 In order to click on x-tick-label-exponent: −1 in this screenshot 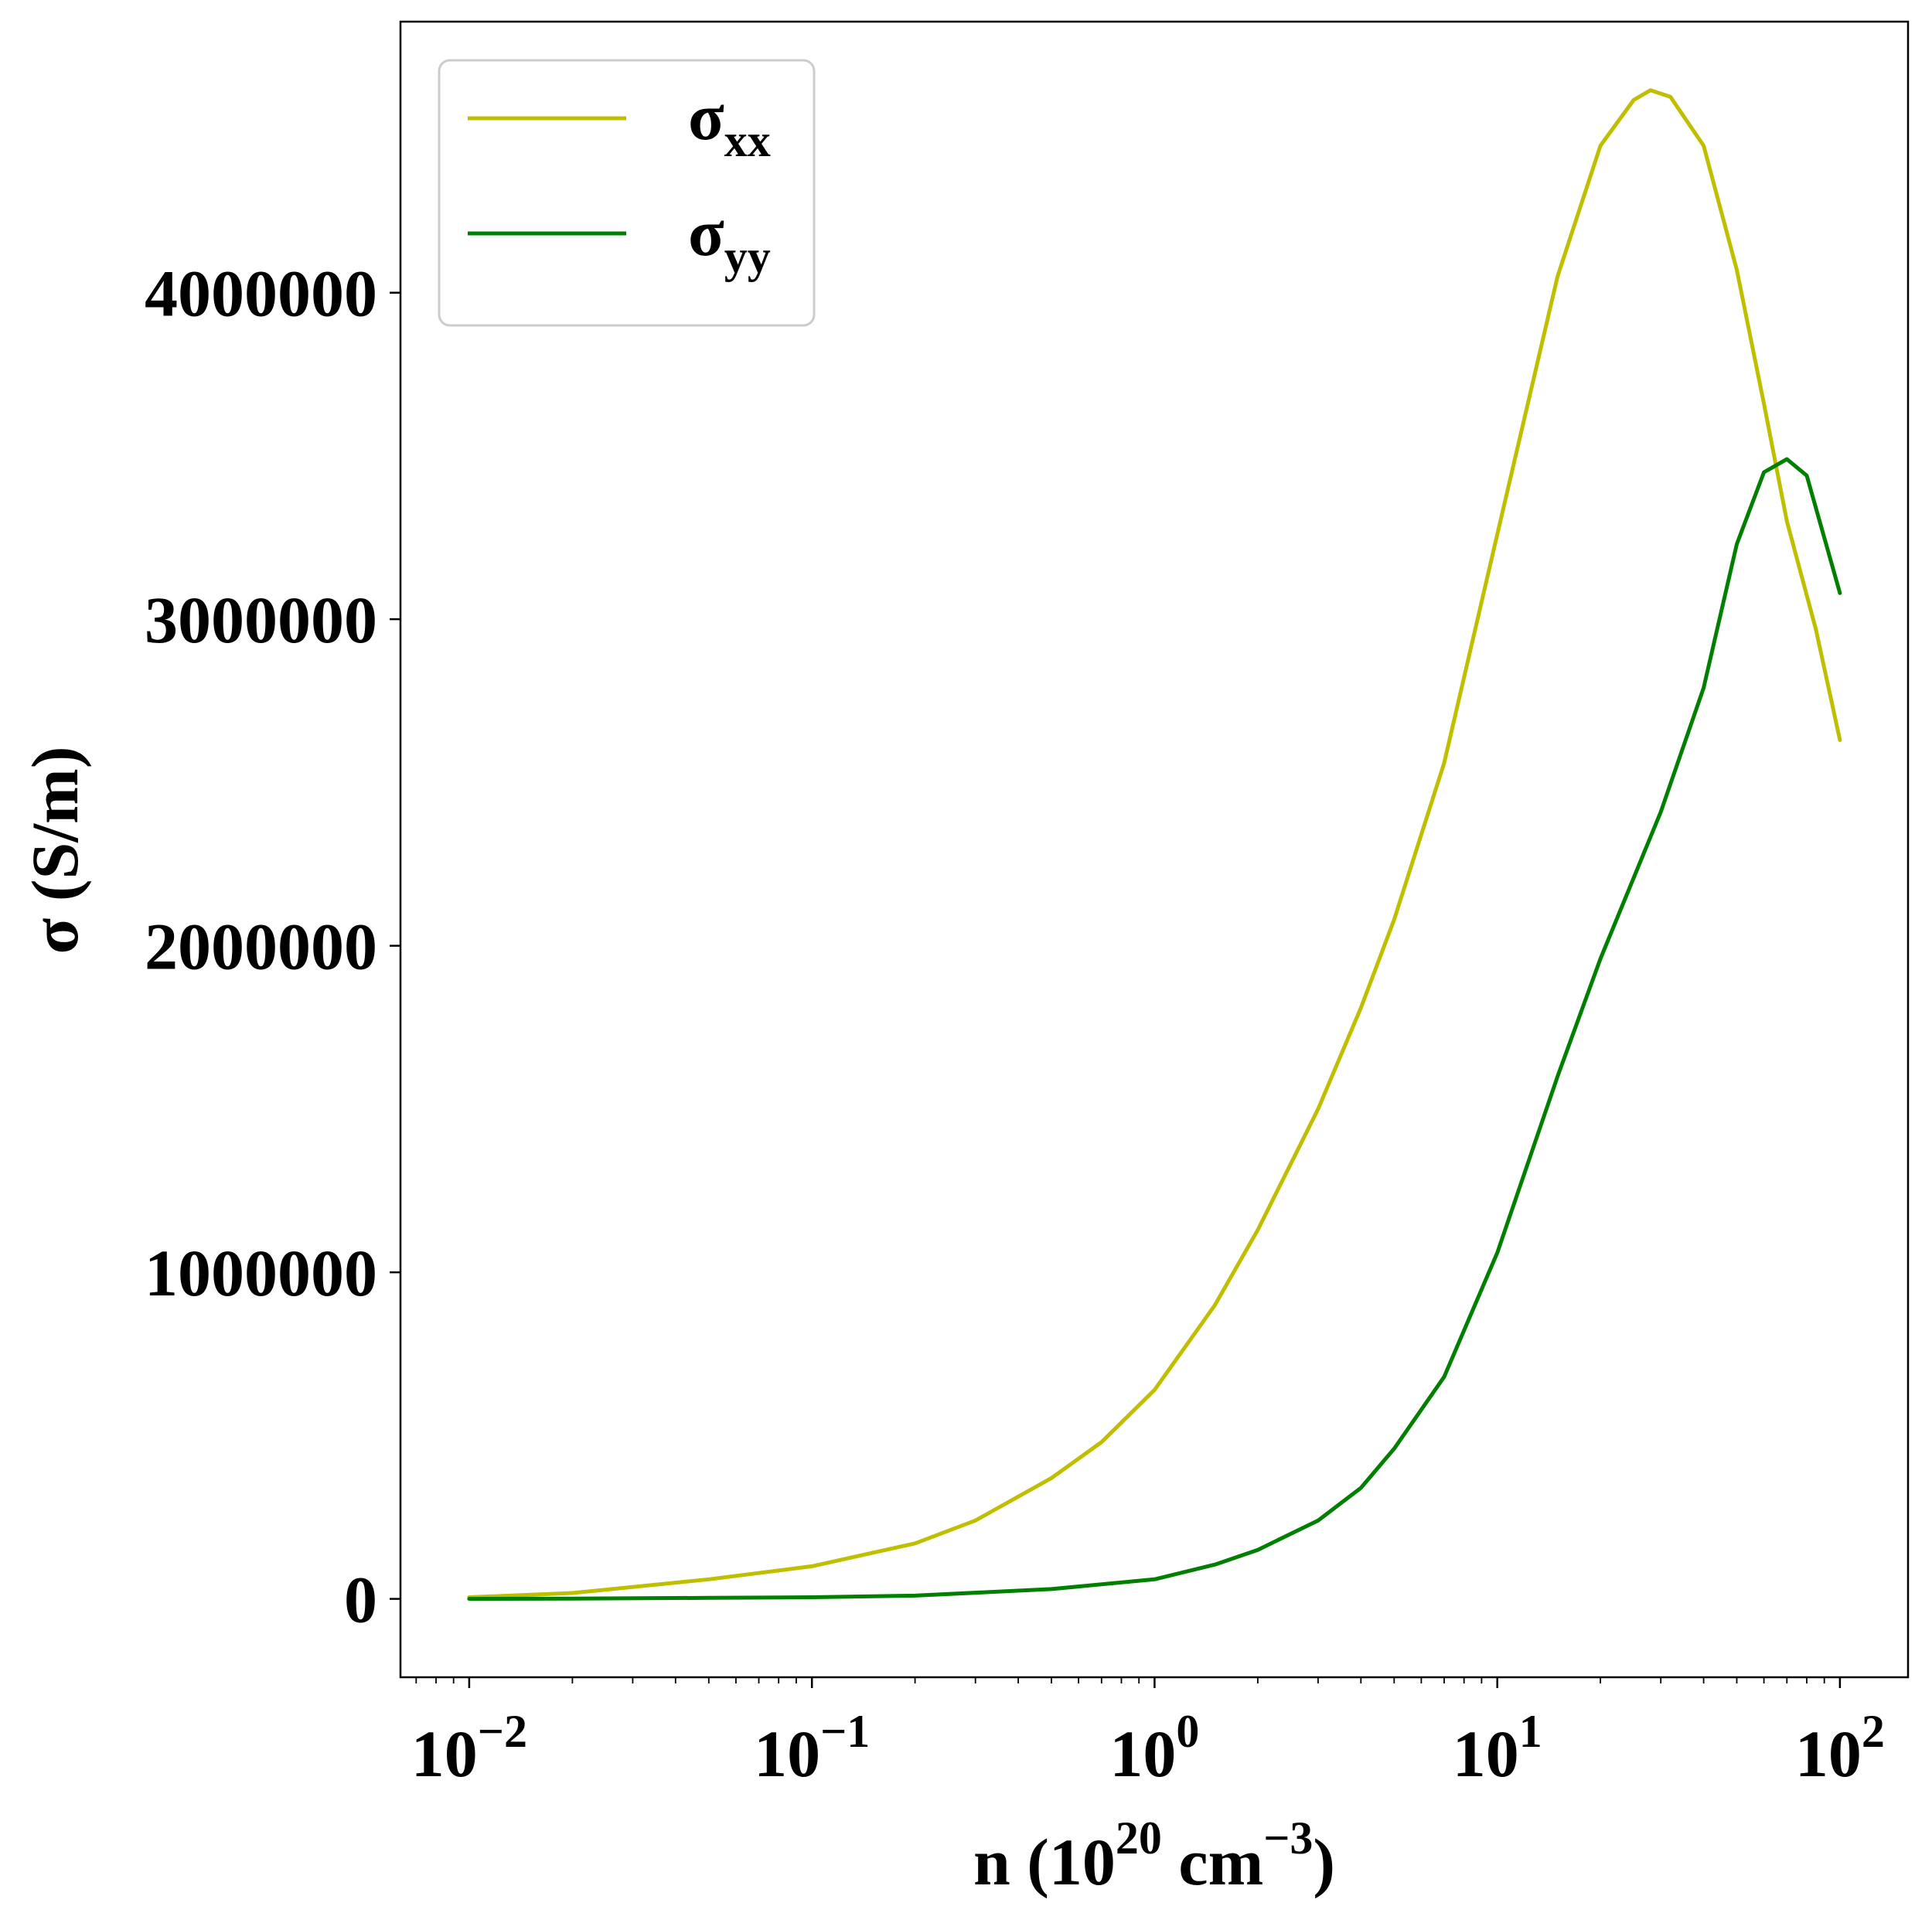, I will do `click(845, 1732)`.